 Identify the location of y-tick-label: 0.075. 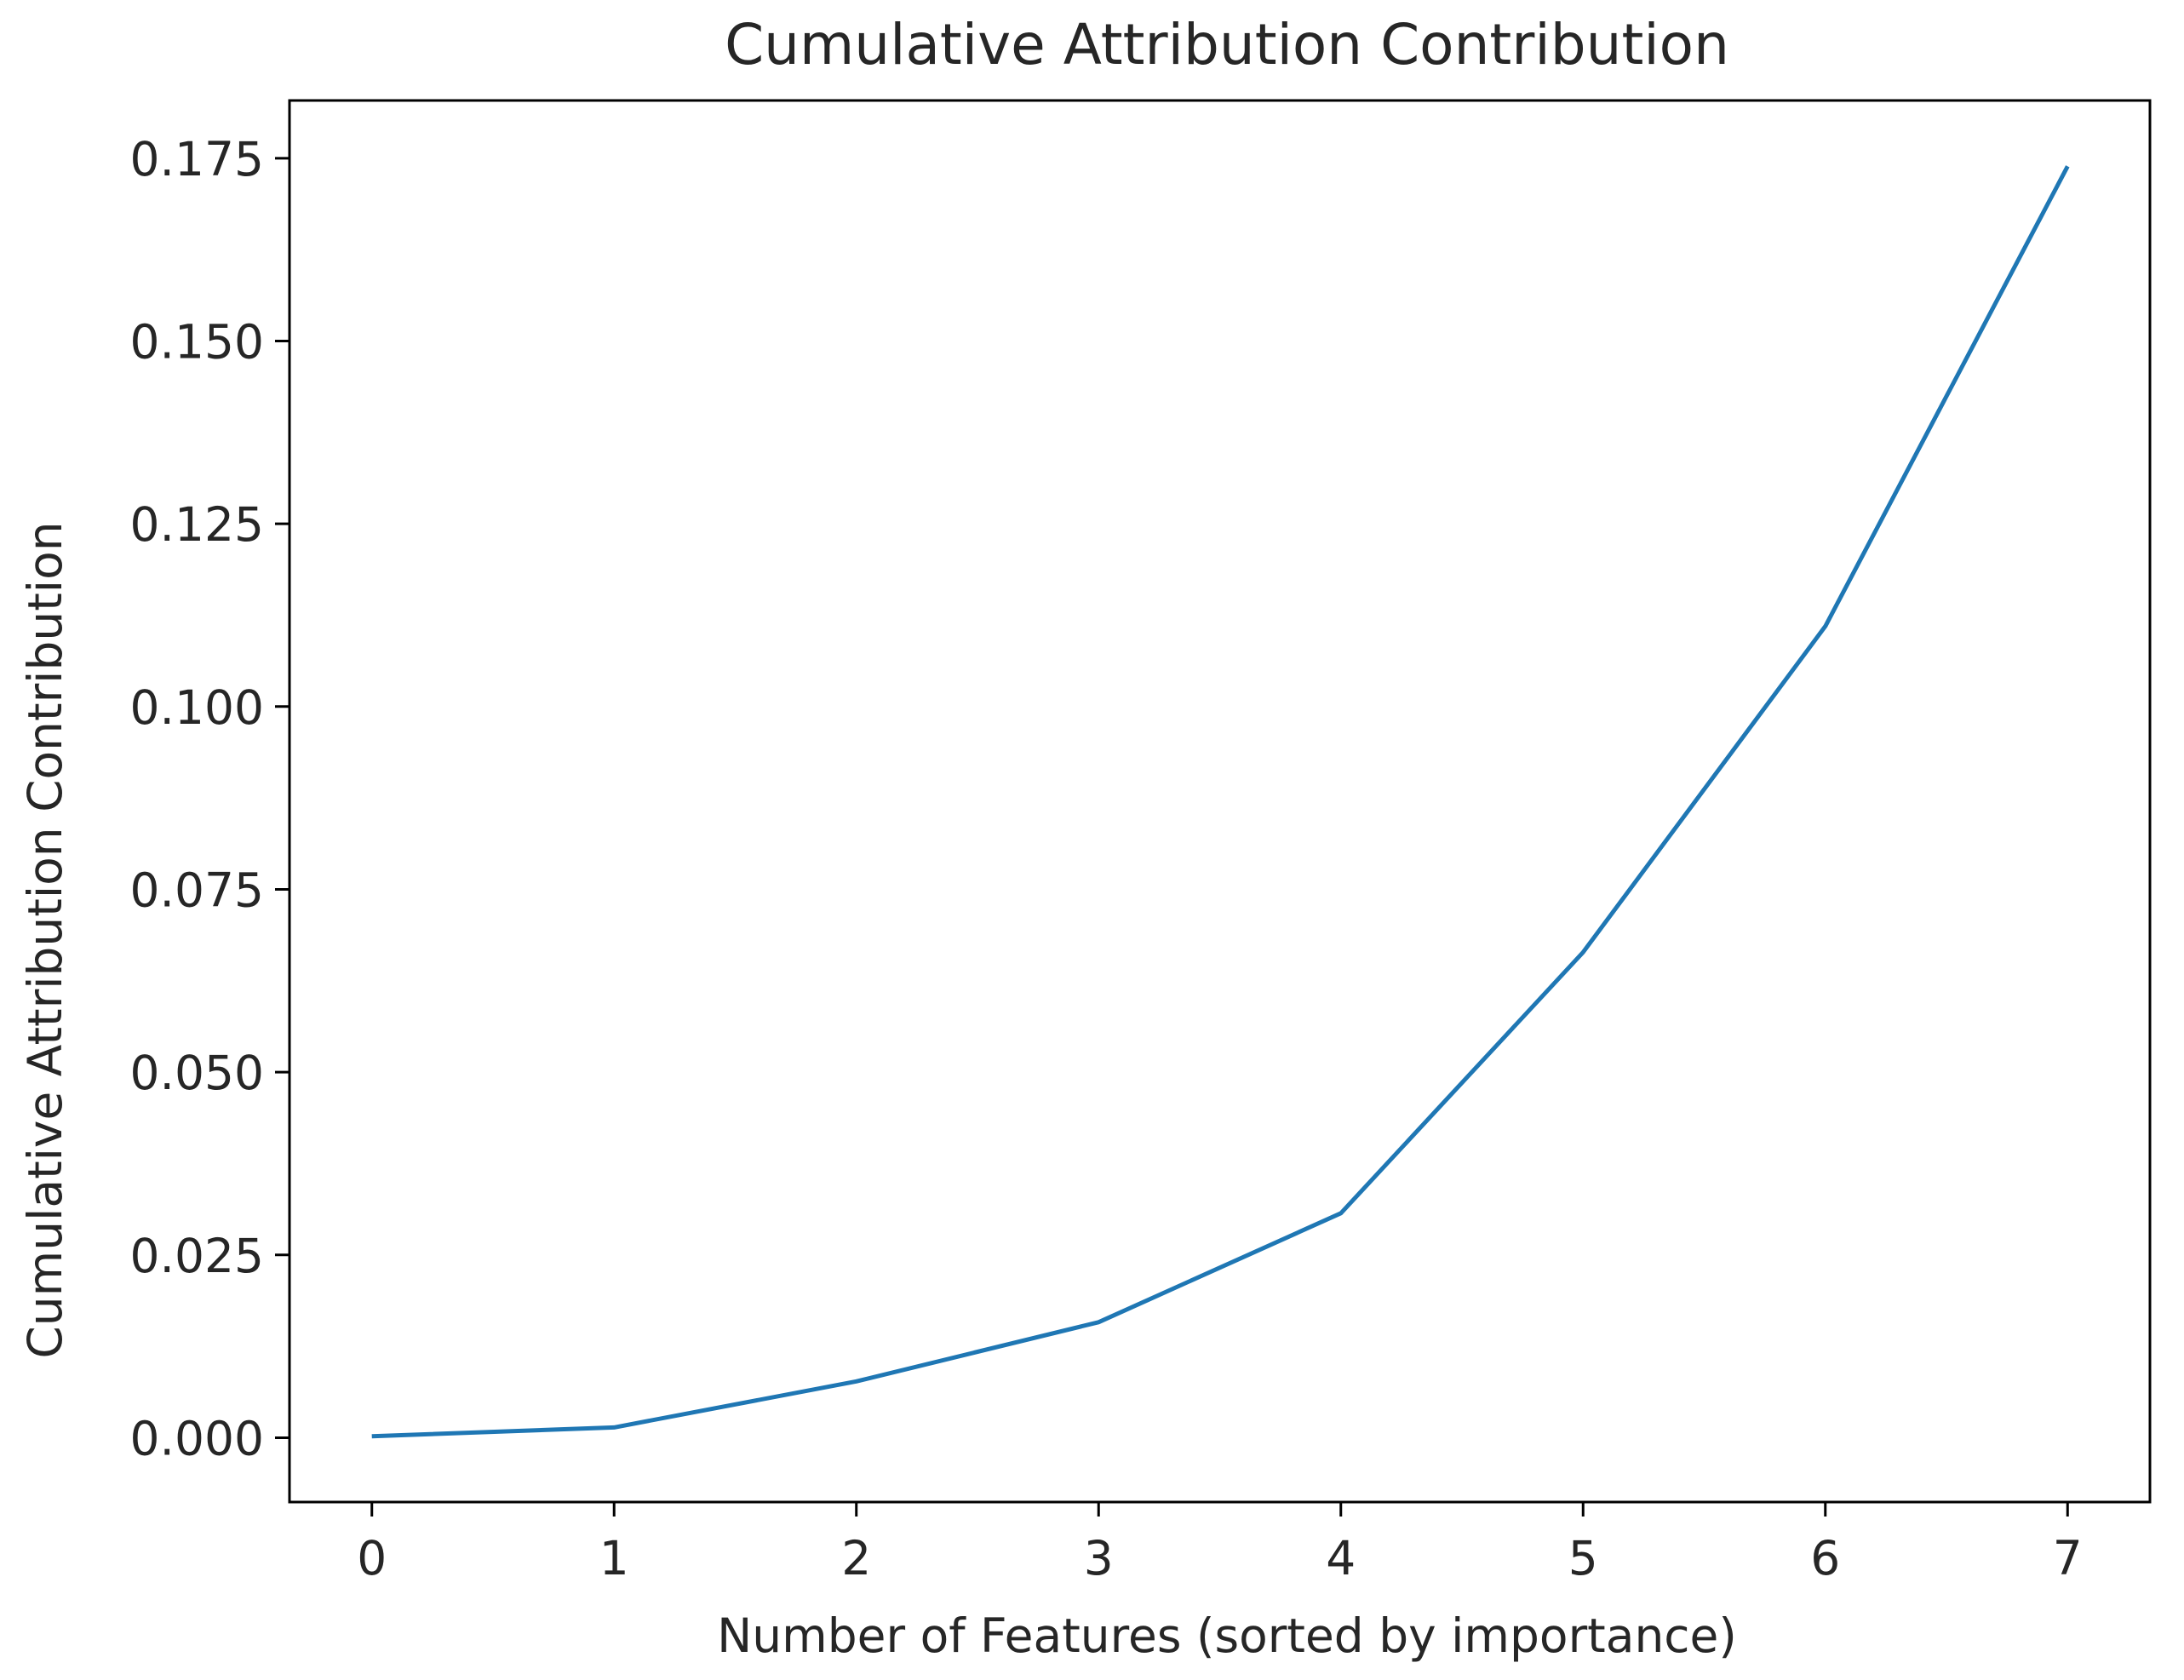
(197, 890).